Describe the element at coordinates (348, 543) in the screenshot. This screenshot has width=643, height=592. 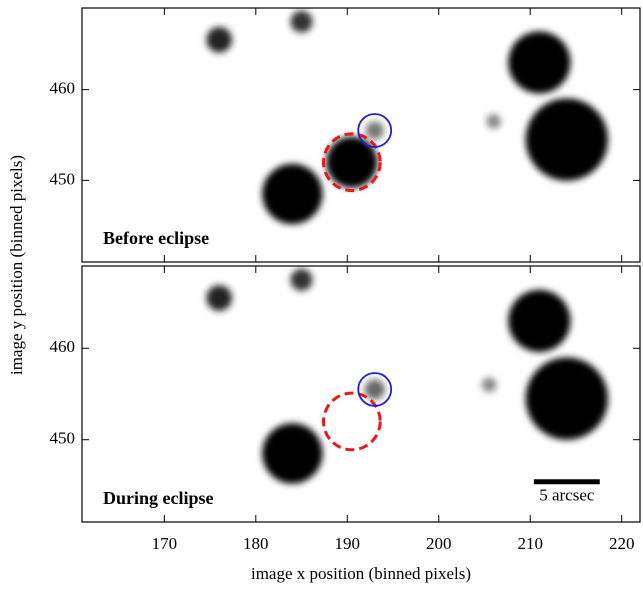
I see `x-tick-label: 190` at that location.